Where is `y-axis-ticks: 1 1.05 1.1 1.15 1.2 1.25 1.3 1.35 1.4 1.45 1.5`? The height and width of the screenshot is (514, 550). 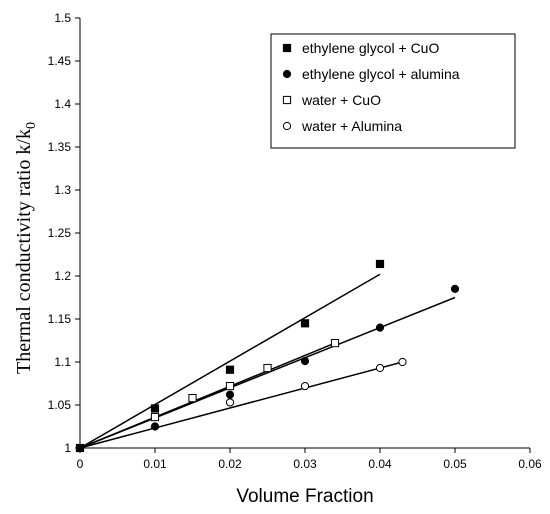 y-axis-ticks: 1 1.05 1.1 1.15 1.2 1.25 1.3 1.35 1.4 1.45 1.5 is located at coordinates (64, 233).